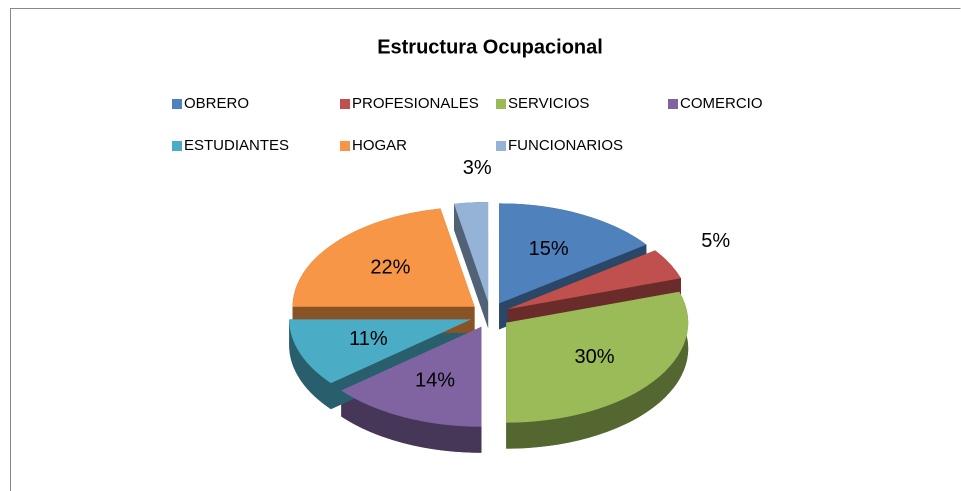 This screenshot has width=961, height=491. I want to click on legend-label: FUNCIONARIOS, so click(565, 145).